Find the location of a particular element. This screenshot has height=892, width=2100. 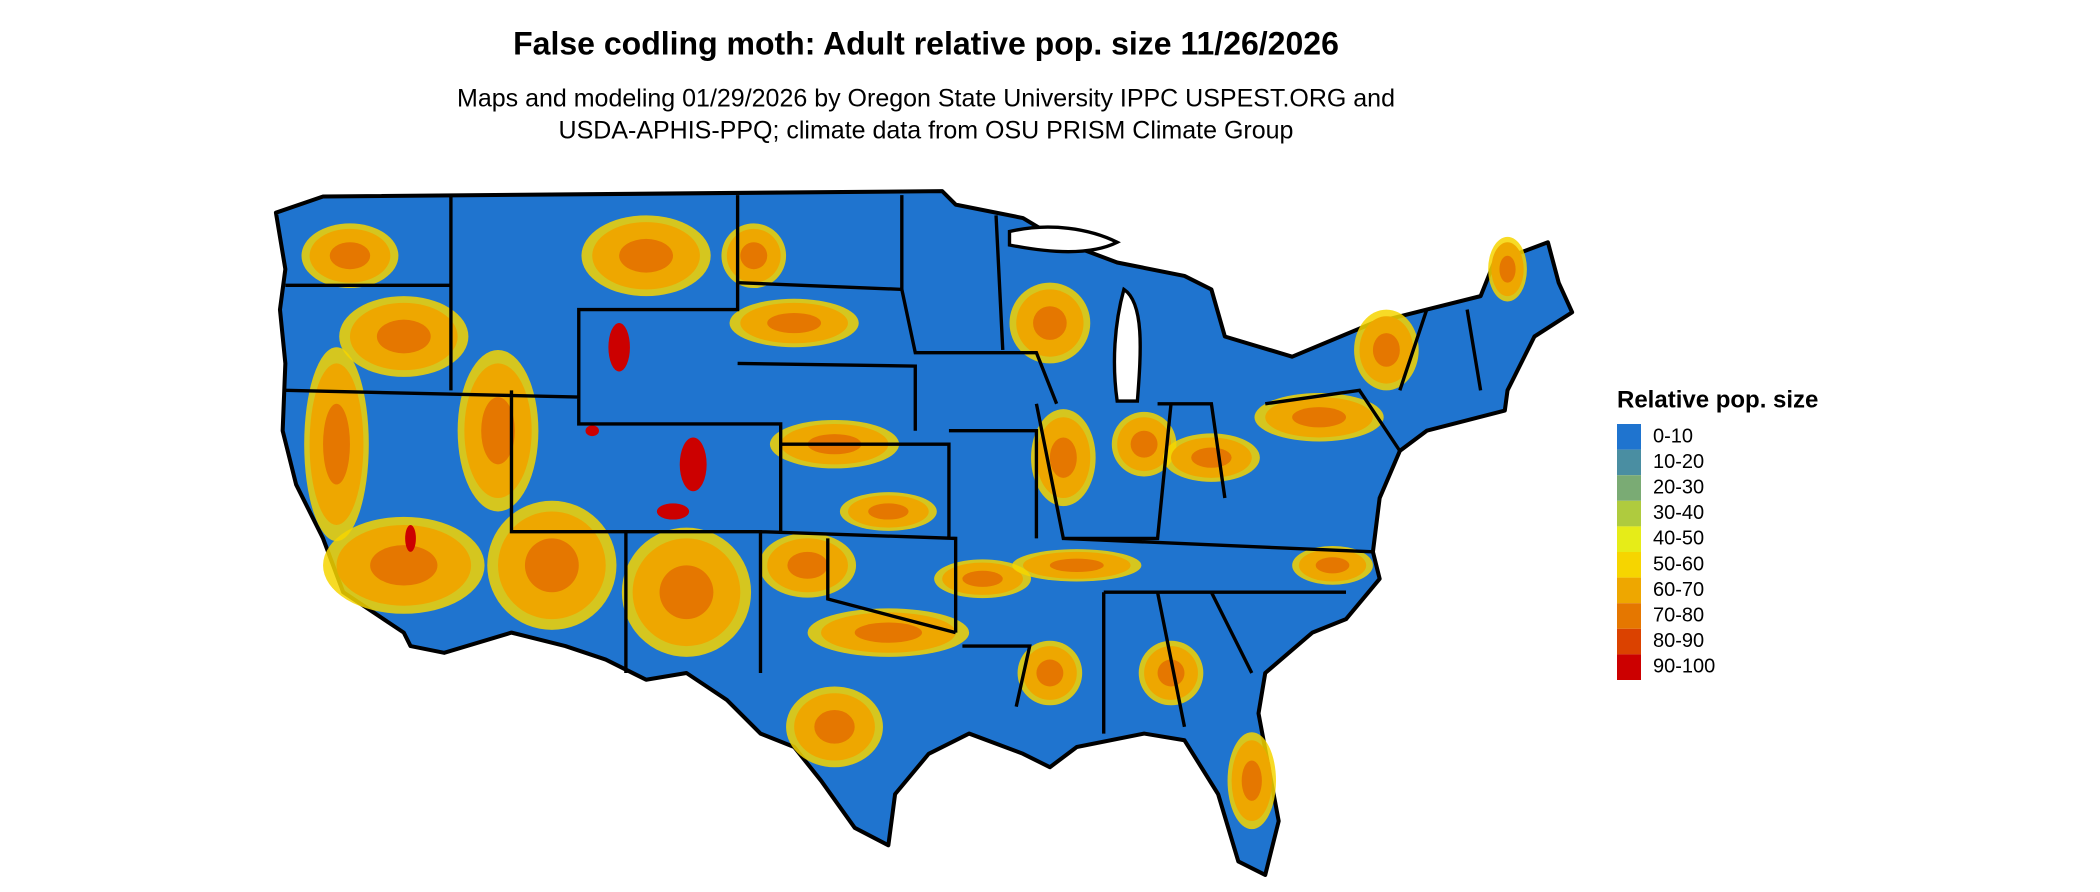

legend-title: Relative pop. size is located at coordinates (1717, 399).